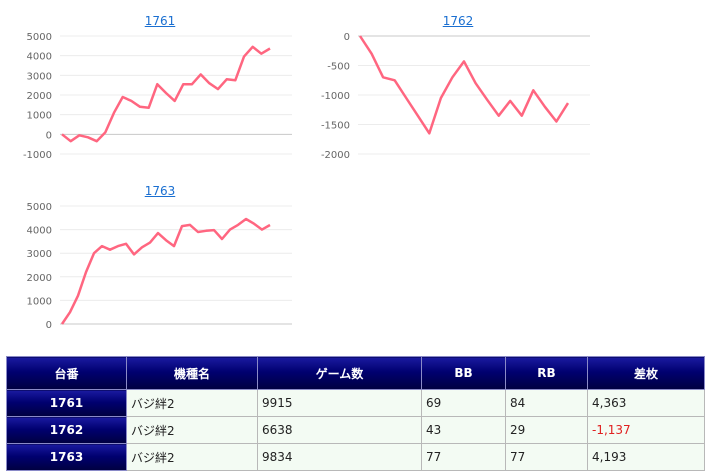 This screenshot has width=709, height=472. I want to click on unit-number-cell: 1762, so click(66, 430).